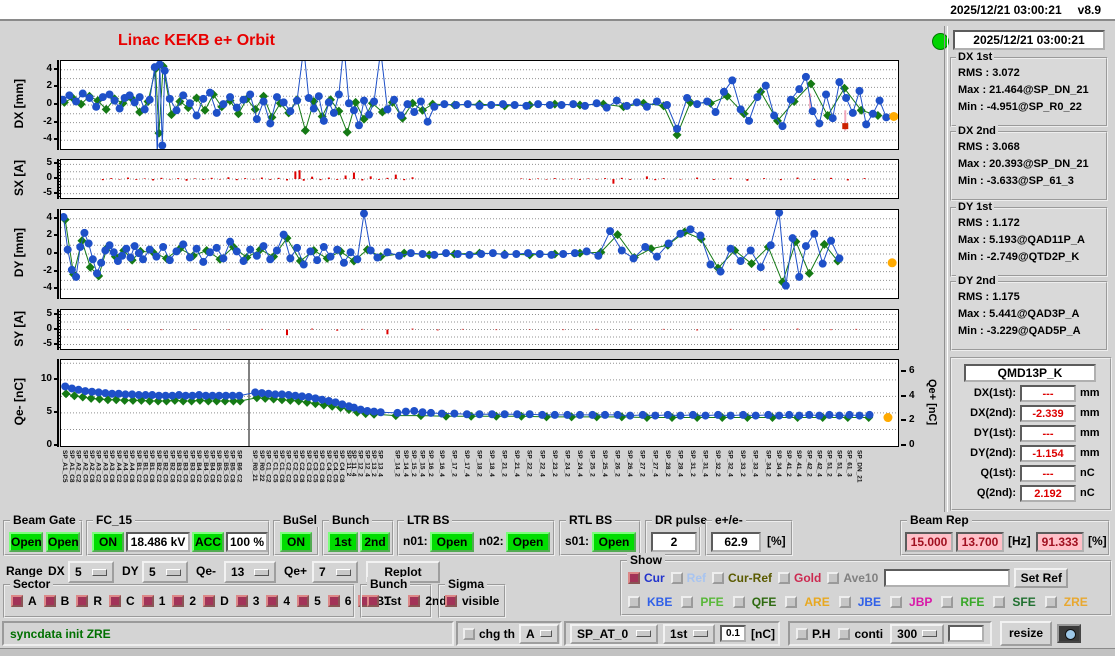 The height and width of the screenshot is (656, 1115). I want to click on bpm-name: SP_33_2, so click(743, 463).